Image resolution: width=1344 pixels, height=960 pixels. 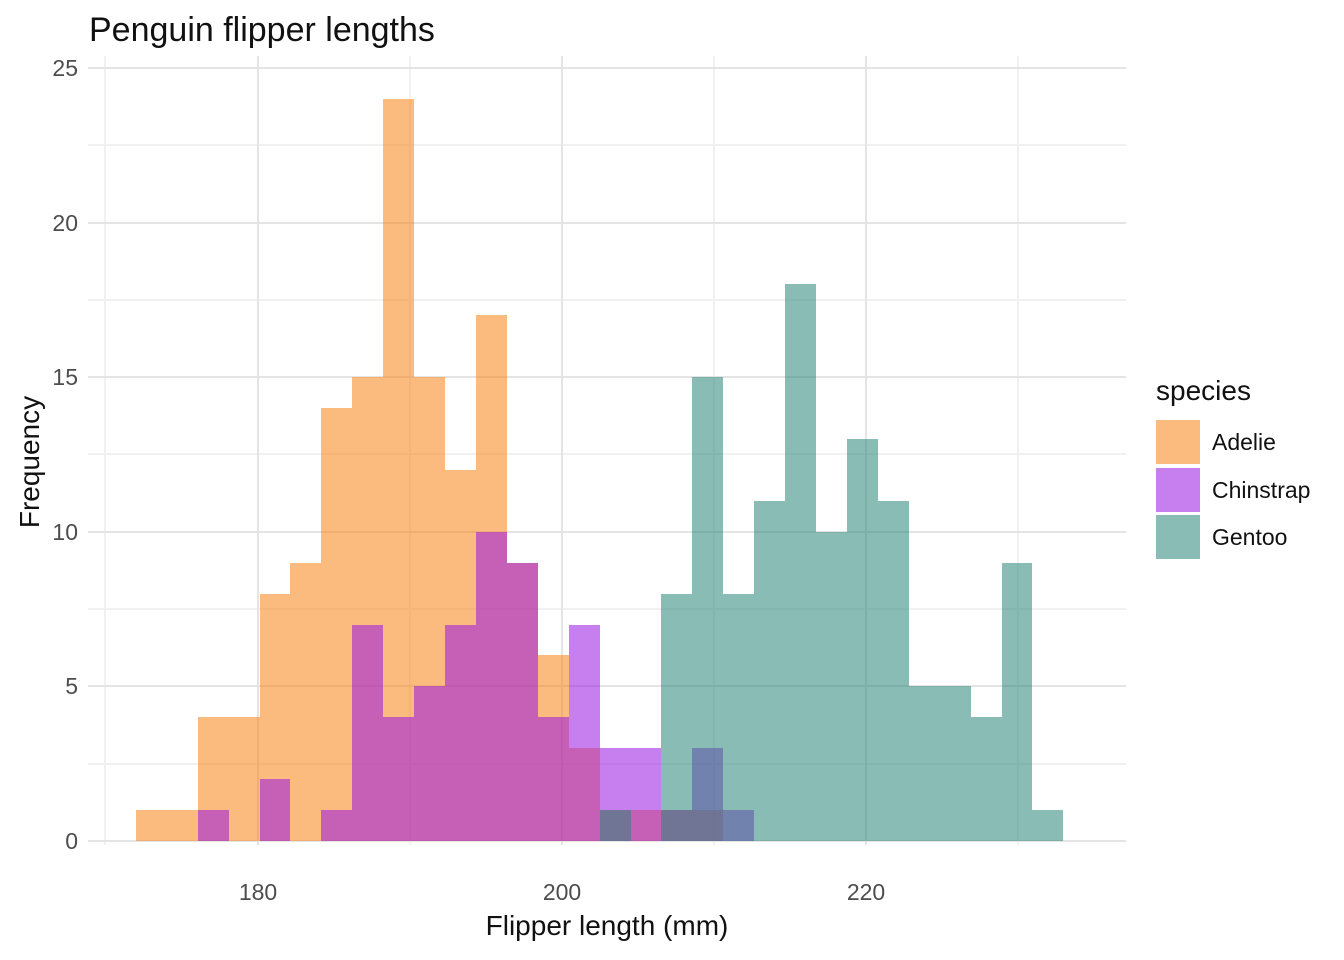 I want to click on legend-item-label: Chinstrap, so click(x=1261, y=490).